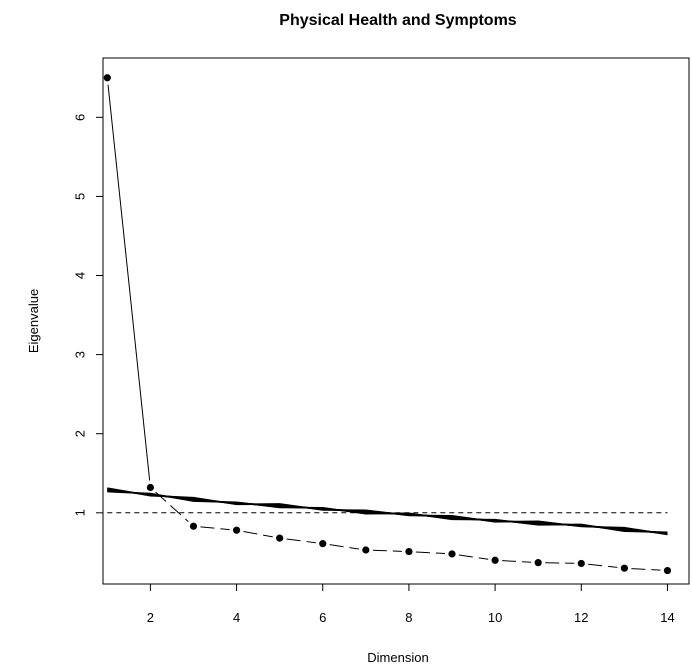 The image size is (692, 667). What do you see at coordinates (88, 315) in the screenshot?
I see `y-axis: 1 2 3 4 5 6` at bounding box center [88, 315].